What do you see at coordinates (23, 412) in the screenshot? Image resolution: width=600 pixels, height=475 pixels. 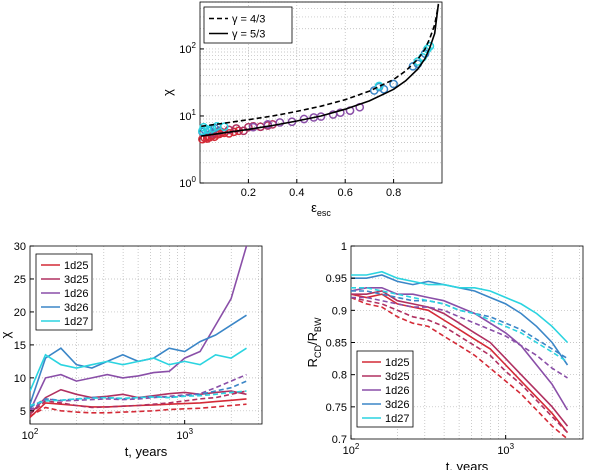 I see `ytick-label-0: 5` at bounding box center [23, 412].